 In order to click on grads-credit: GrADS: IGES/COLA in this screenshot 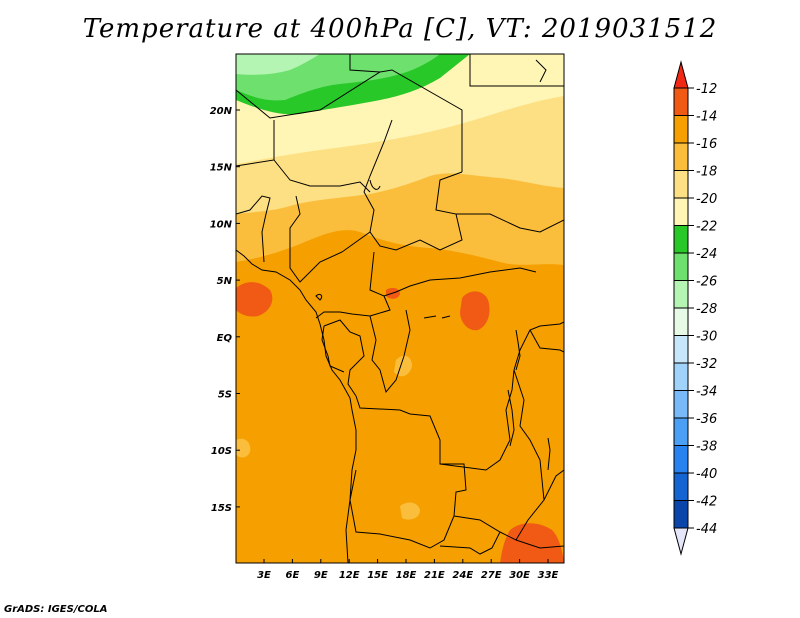, I will do `click(56, 609)`.